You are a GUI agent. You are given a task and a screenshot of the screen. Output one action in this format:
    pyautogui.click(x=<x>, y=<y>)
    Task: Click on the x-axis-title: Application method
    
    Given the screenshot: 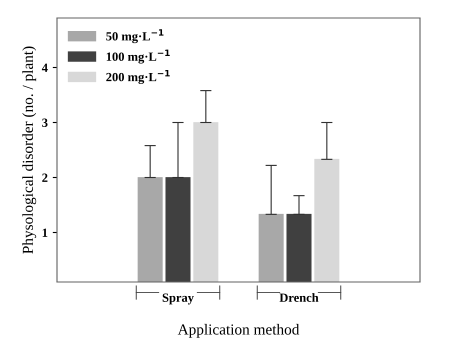 What is the action you would take?
    pyautogui.click(x=239, y=331)
    